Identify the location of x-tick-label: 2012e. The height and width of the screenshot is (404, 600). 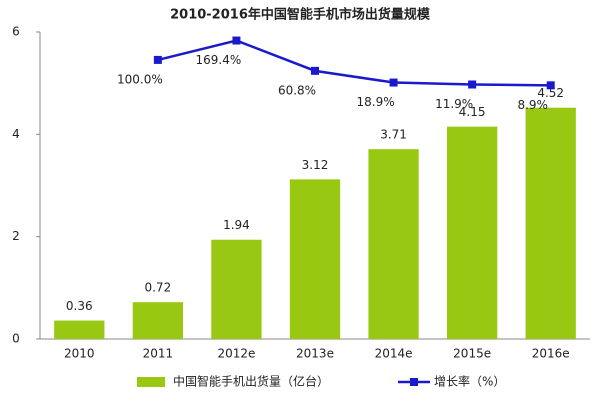
(236, 354).